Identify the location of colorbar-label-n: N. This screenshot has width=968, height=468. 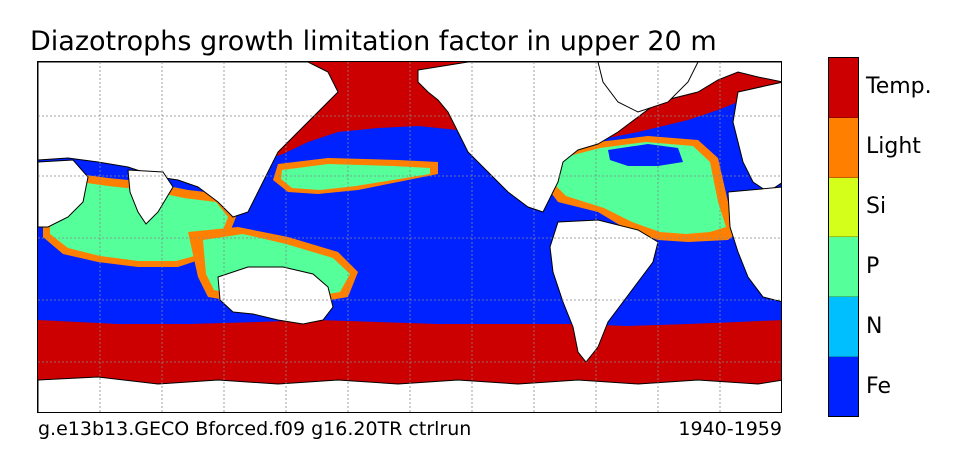
(874, 327).